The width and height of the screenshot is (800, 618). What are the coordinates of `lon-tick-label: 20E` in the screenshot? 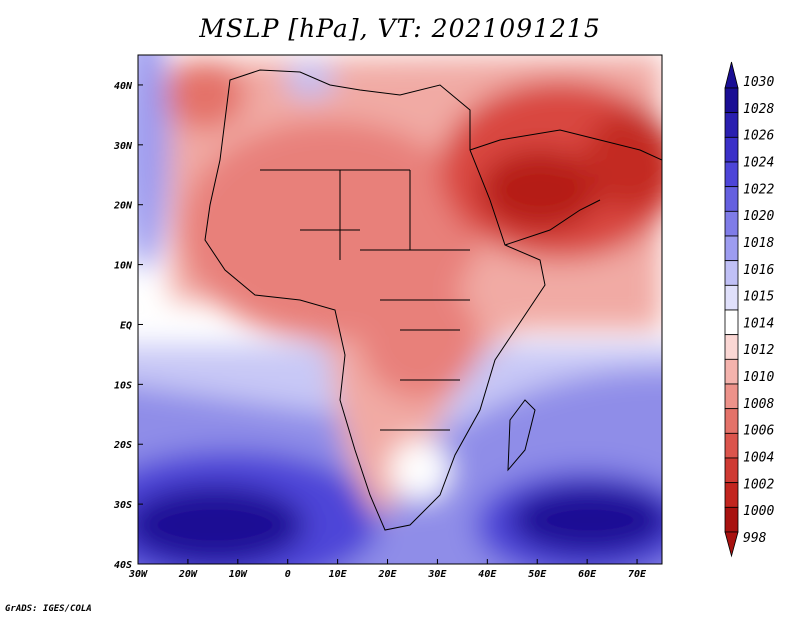 It's located at (387, 574).